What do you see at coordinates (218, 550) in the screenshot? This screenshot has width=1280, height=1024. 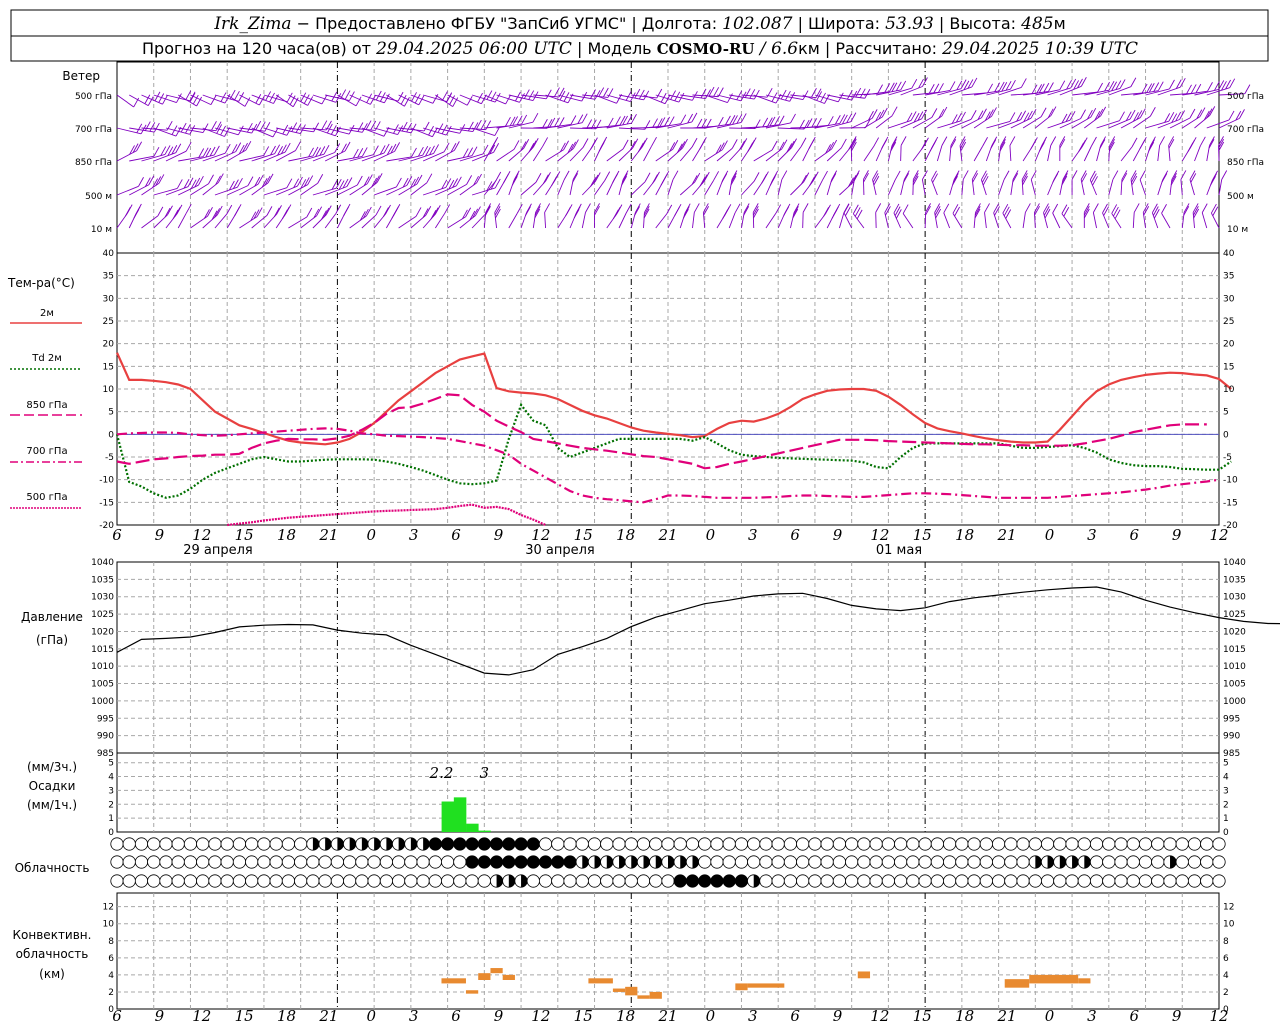 I see `day-label: 29 апреля` at bounding box center [218, 550].